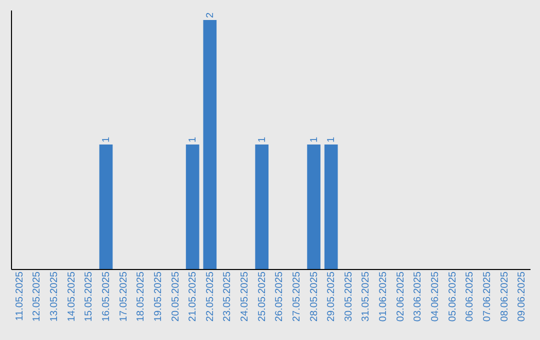  I want to click on x-tick-label: 06.06.2025, so click(470, 296).